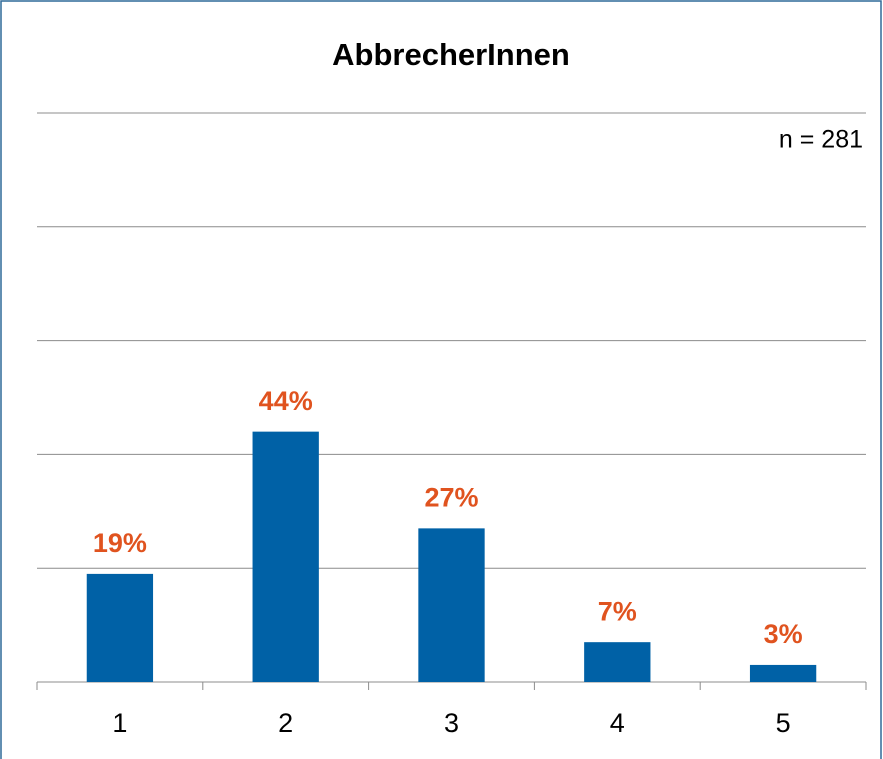 The width and height of the screenshot is (883, 759). Describe the element at coordinates (617, 723) in the screenshot. I see `x-tick-label: 4` at that location.